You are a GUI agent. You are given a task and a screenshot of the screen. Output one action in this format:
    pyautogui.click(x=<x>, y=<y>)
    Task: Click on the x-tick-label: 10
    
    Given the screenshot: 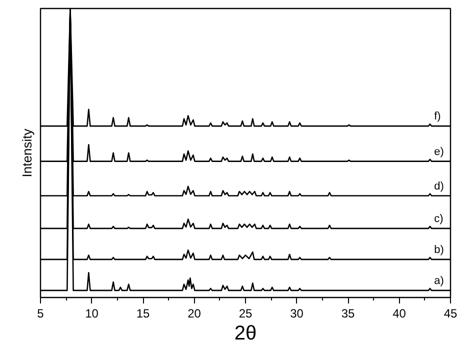 What is the action you would take?
    pyautogui.click(x=92, y=313)
    